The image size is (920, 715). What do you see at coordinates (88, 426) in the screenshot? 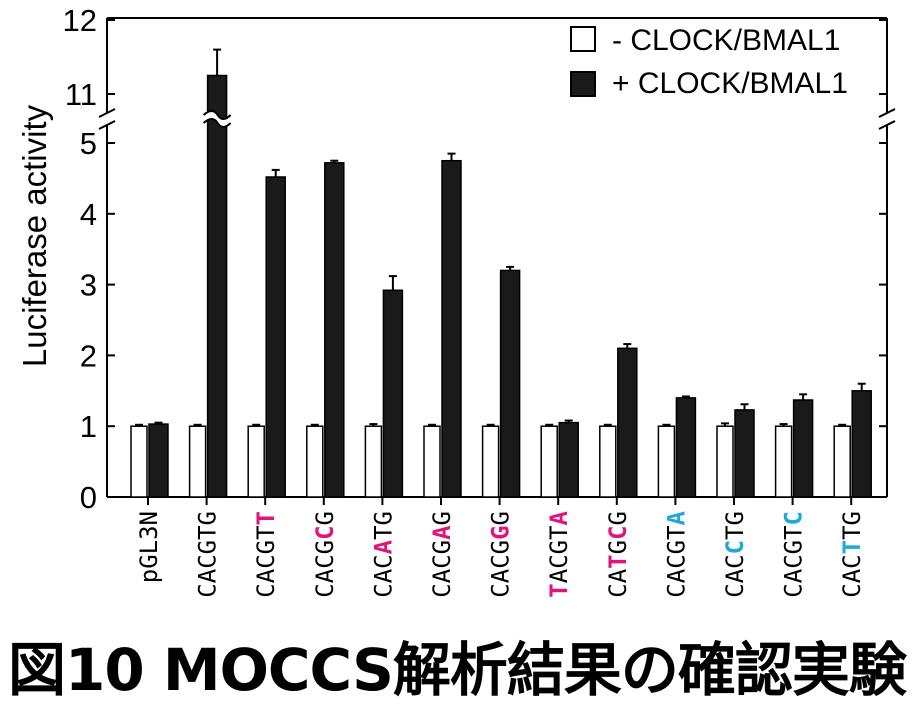
I see `y-tick-label: 1` at bounding box center [88, 426].